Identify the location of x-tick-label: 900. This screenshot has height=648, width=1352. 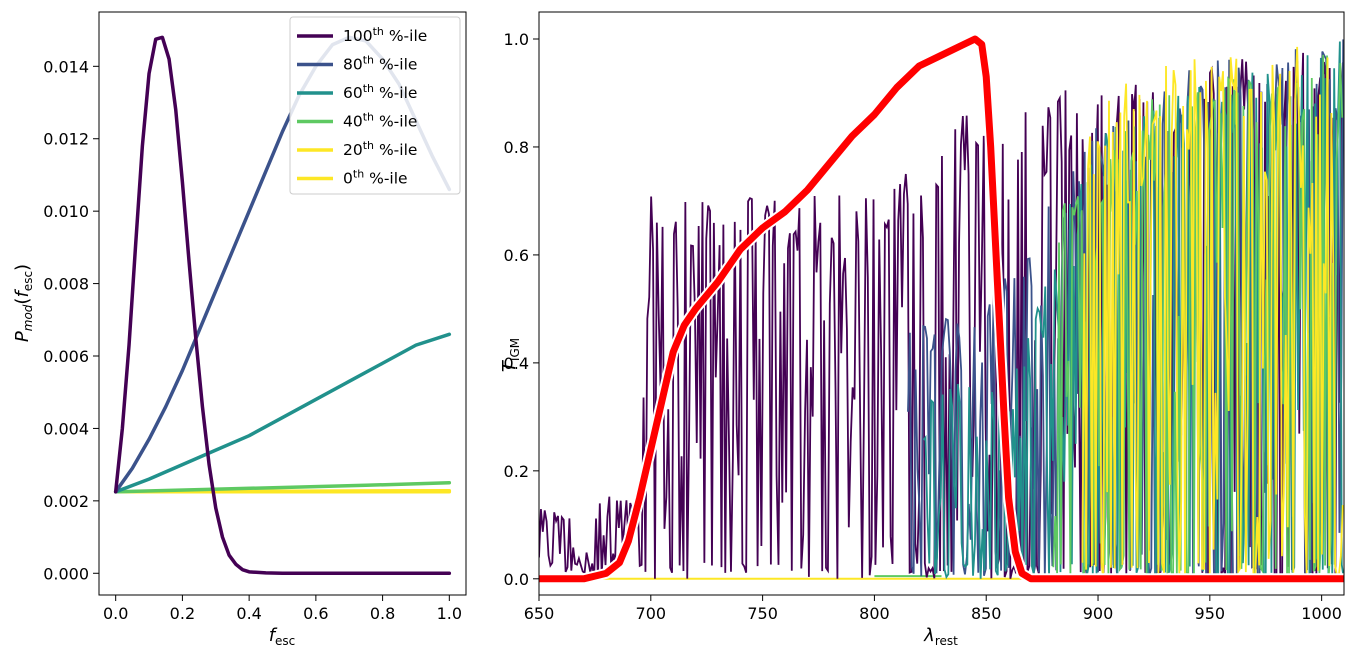
(1098, 613).